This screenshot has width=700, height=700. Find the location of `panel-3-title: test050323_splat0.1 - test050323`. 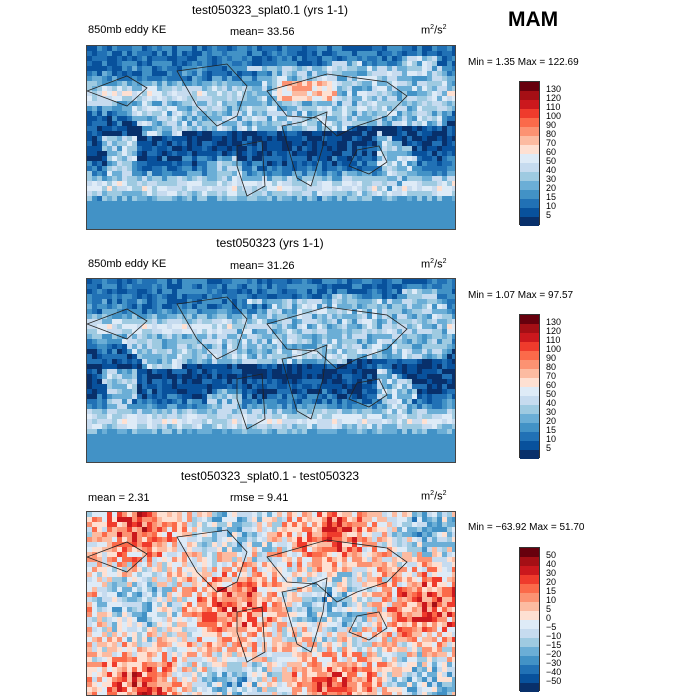

panel-3-title: test050323_splat0.1 - test050323 is located at coordinates (270, 476).